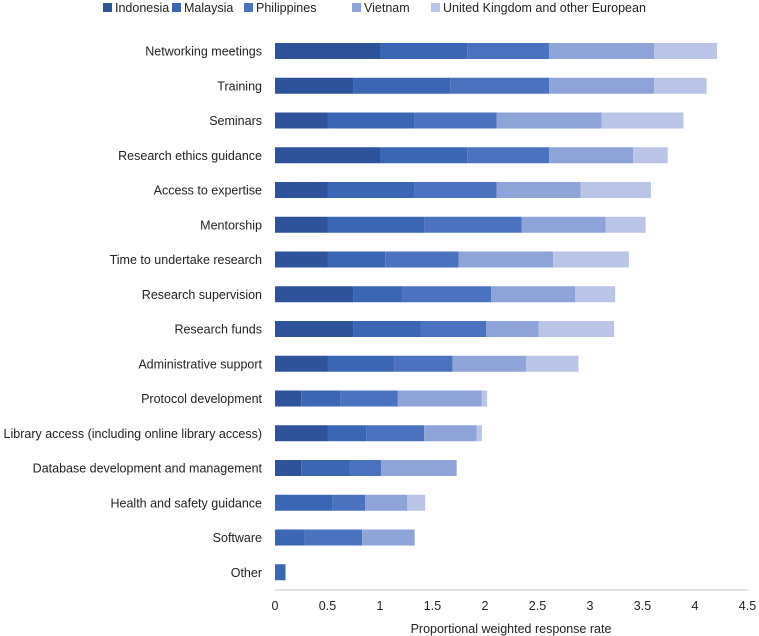  What do you see at coordinates (508, 155) in the screenshot?
I see `bar-segment-r3-s2` at bounding box center [508, 155].